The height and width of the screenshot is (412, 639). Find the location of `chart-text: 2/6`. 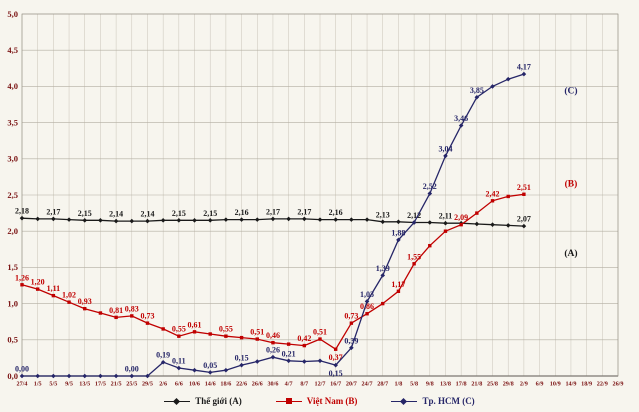

chart-text: 2/6 is located at coordinates (163, 384).